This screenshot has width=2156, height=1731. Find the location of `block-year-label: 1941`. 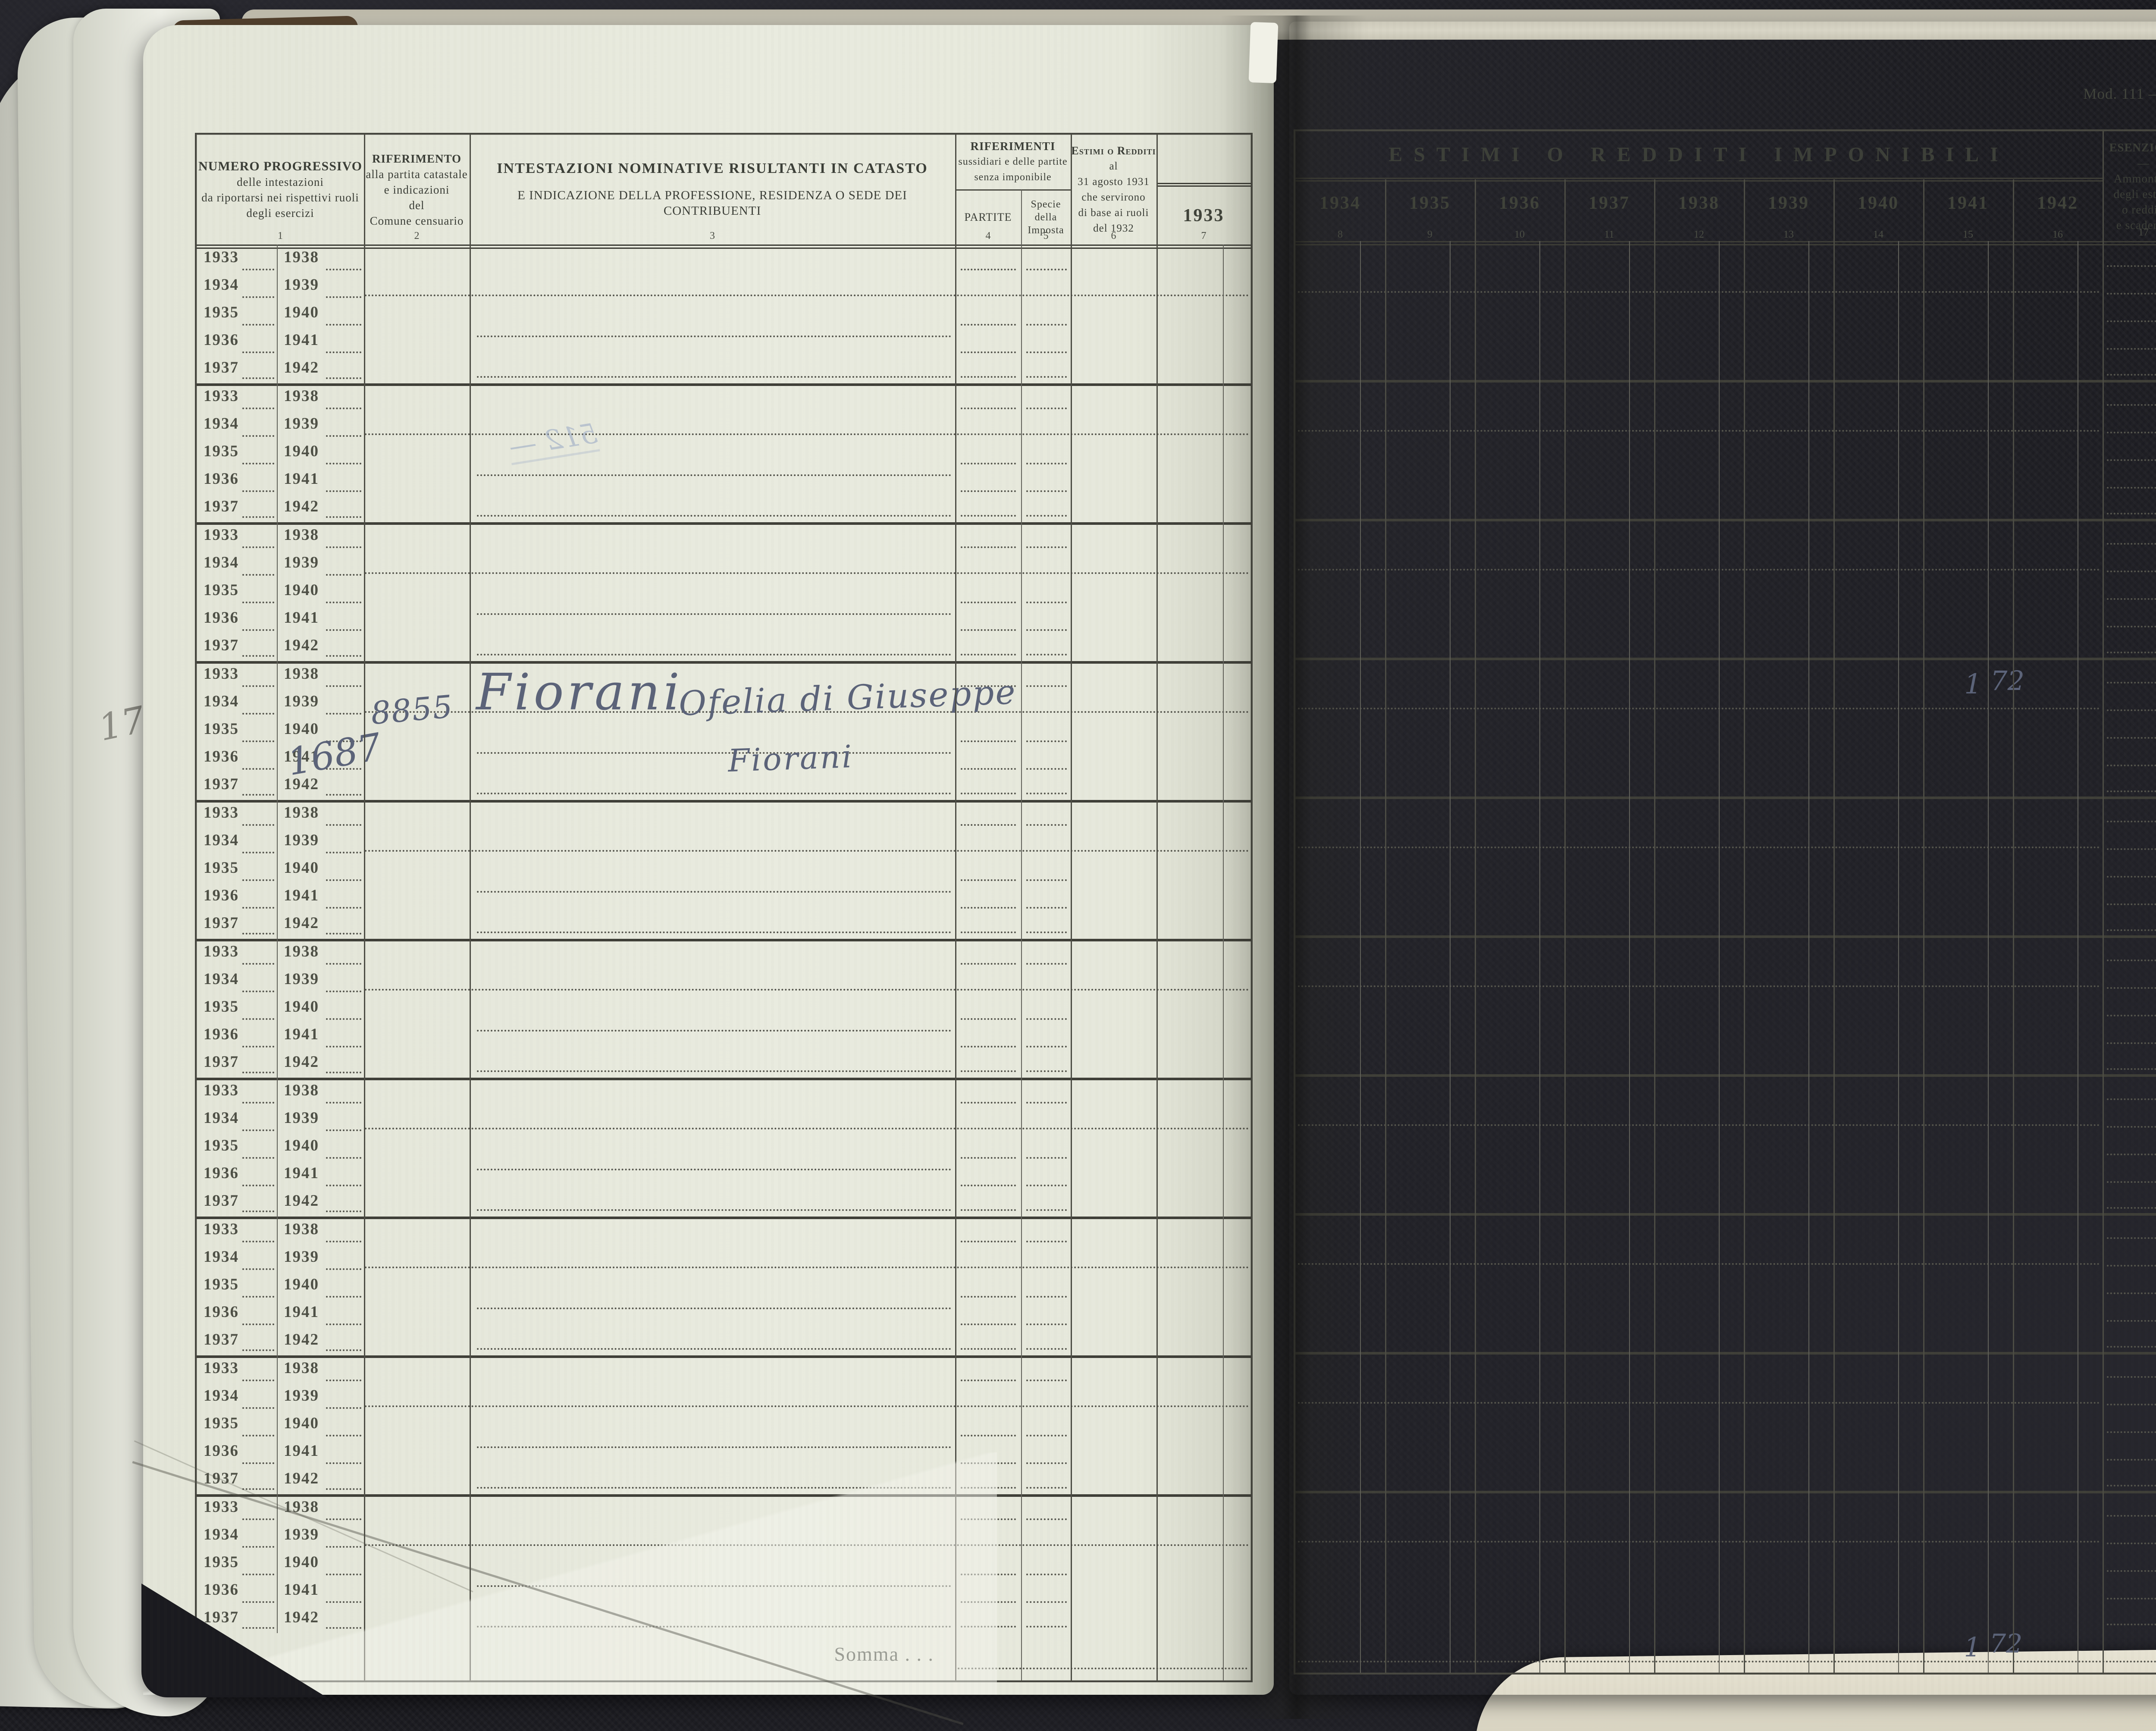

block-year-label: 1941 is located at coordinates (301, 896).